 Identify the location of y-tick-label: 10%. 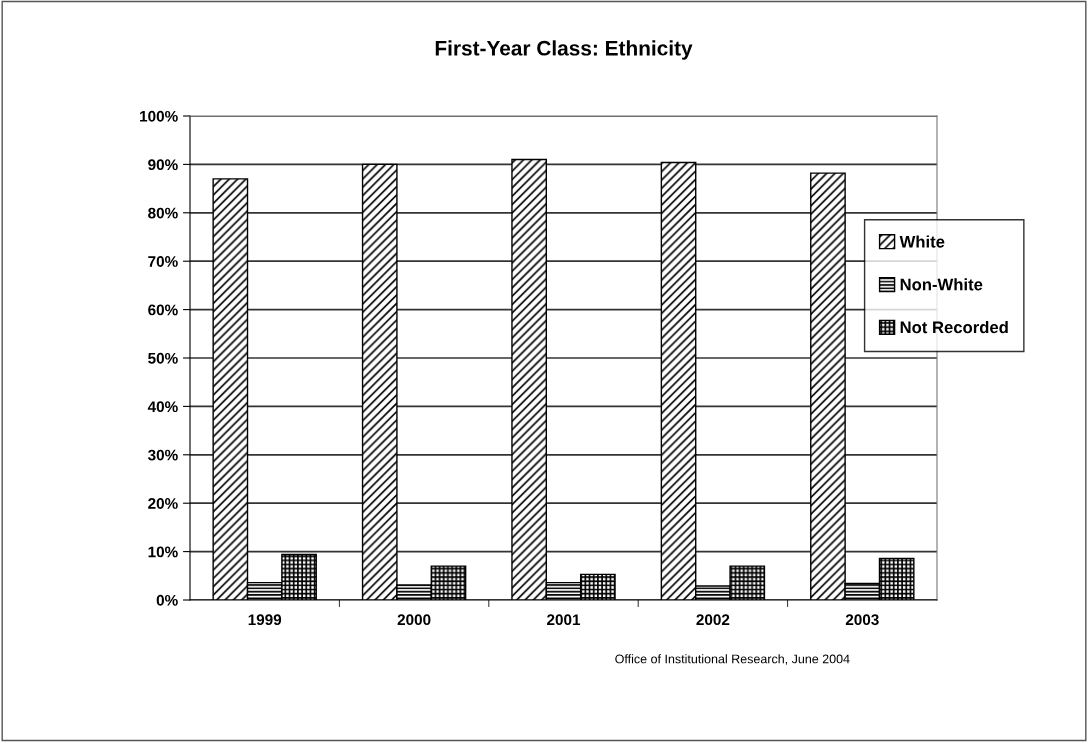
(163, 552).